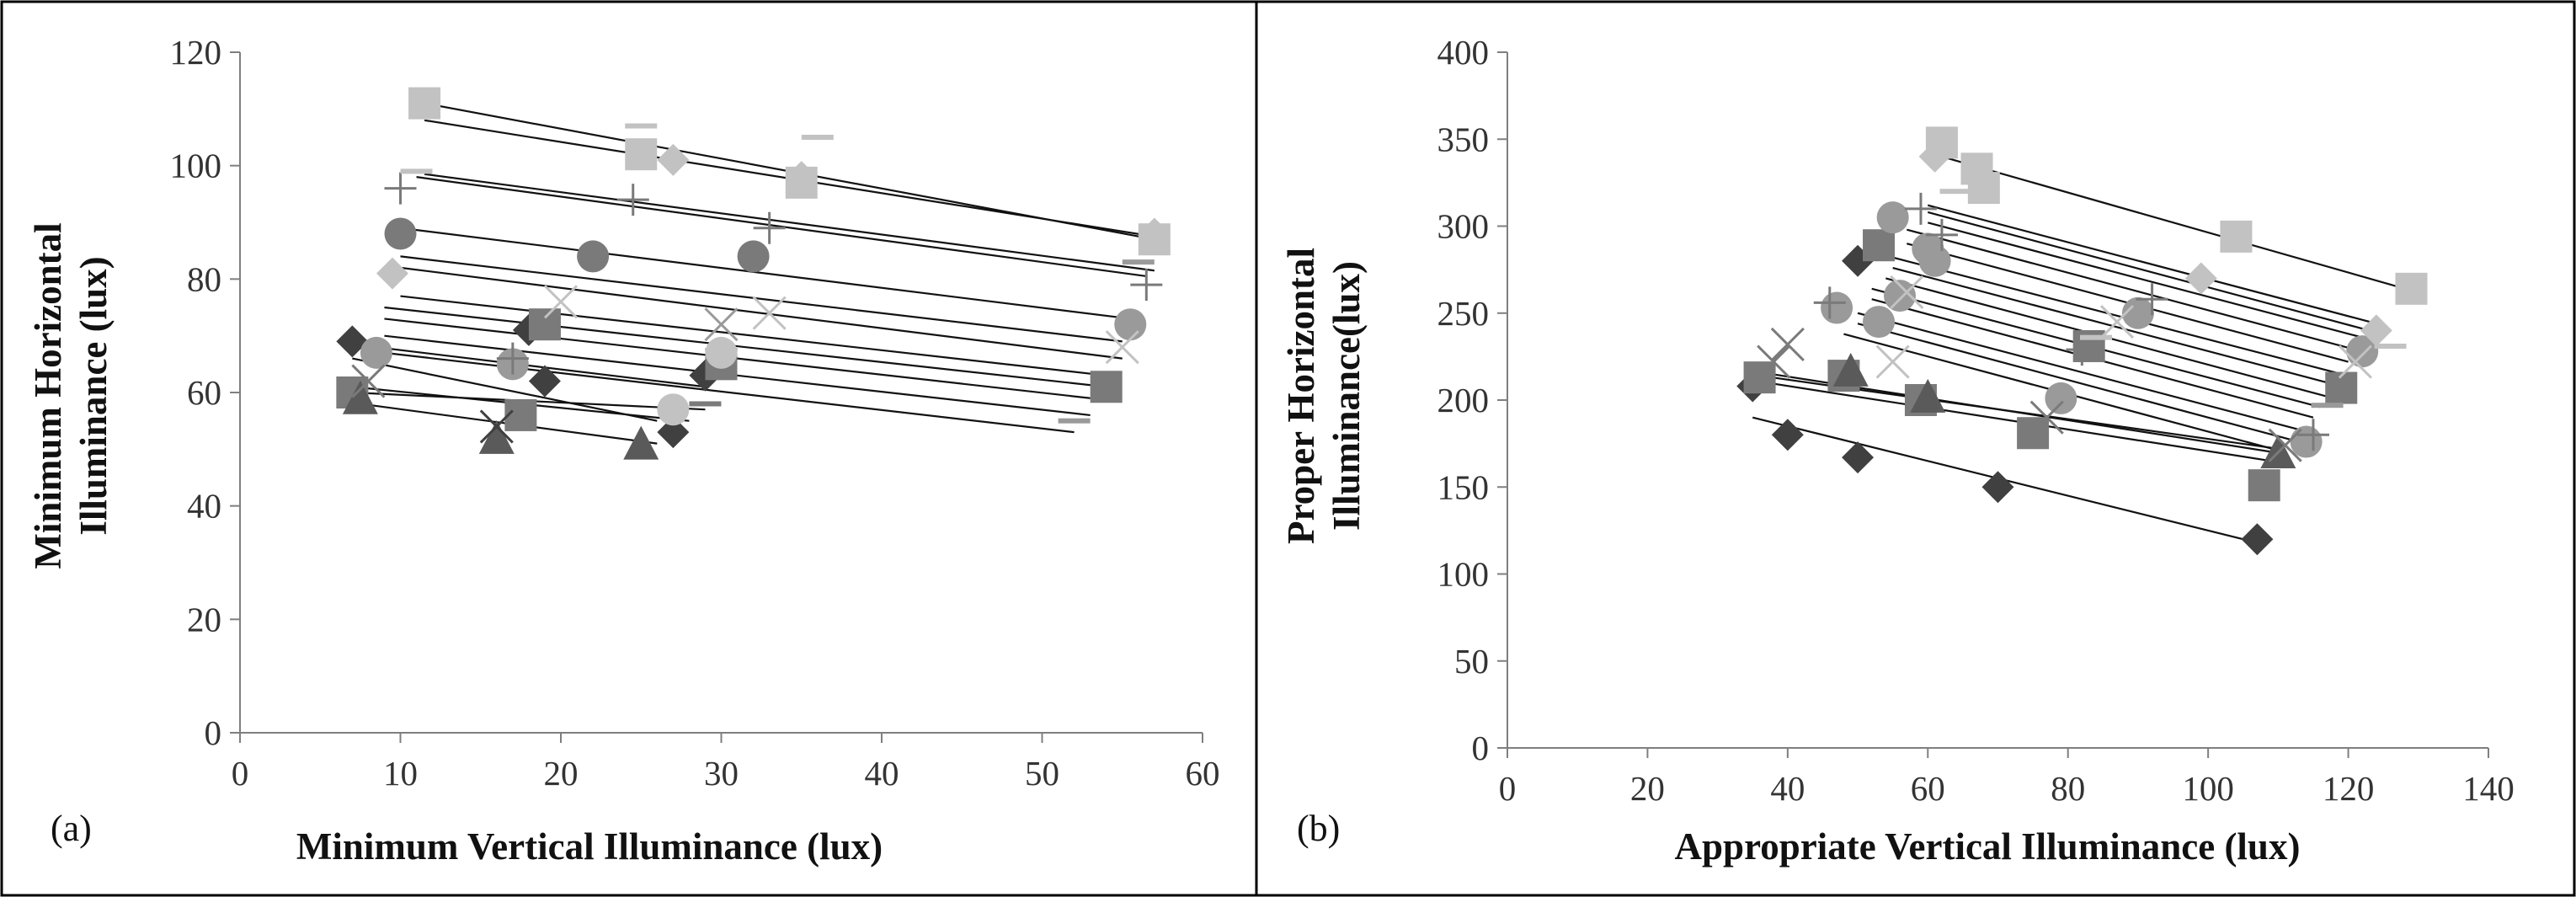 The height and width of the screenshot is (897, 2576). What do you see at coordinates (400, 773) in the screenshot?
I see `x-tick-label: 10` at bounding box center [400, 773].